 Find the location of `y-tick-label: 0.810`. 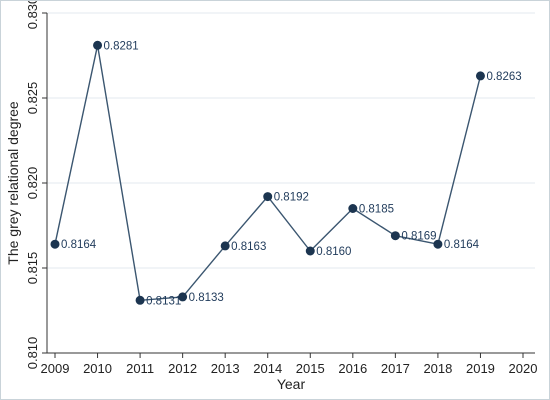

y-tick-label: 0.810 is located at coordinates (32, 353).